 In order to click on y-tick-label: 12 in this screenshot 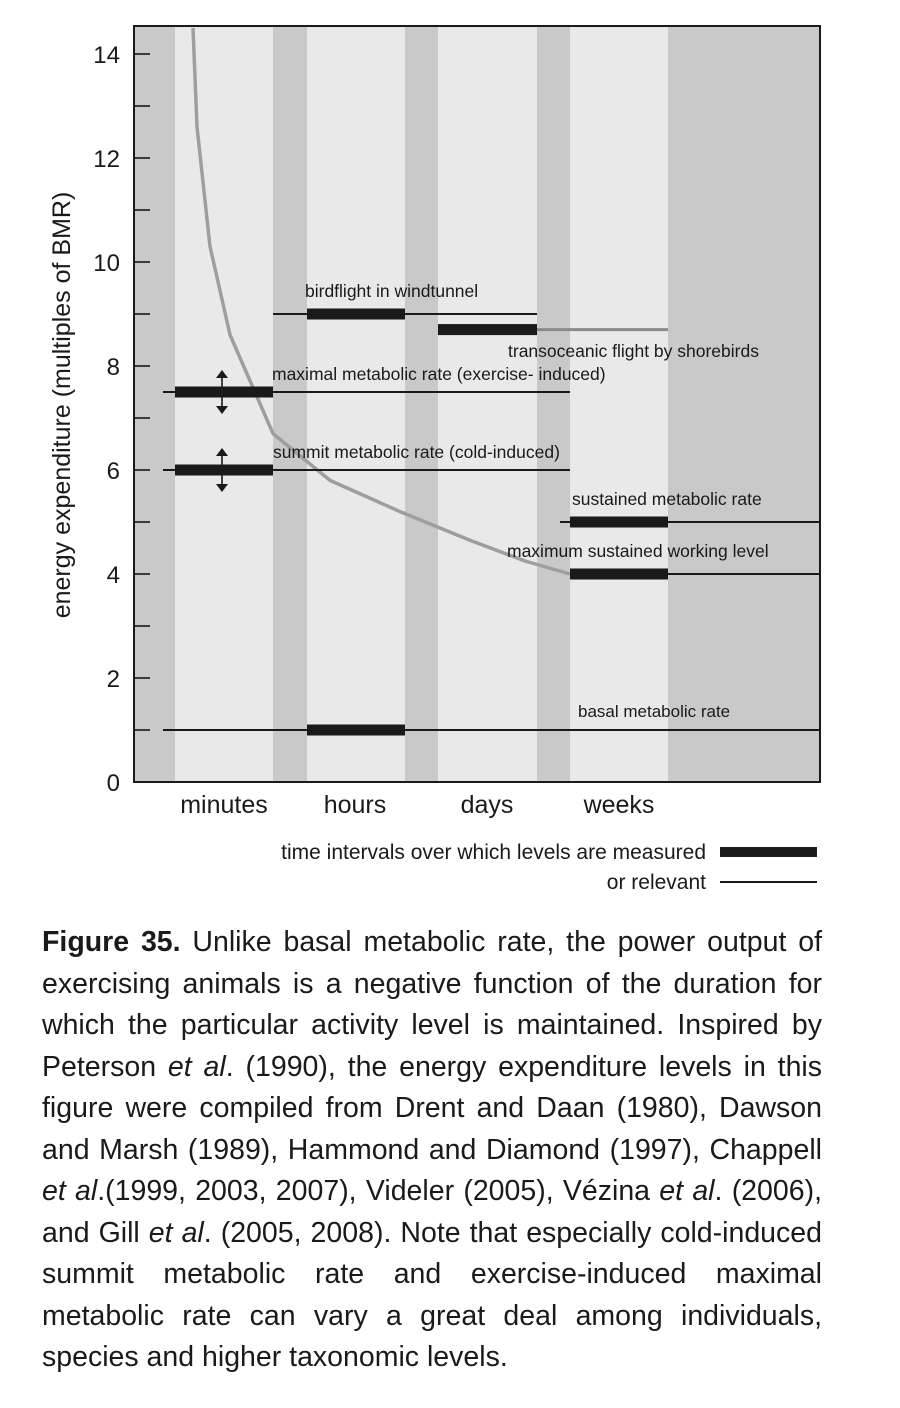, I will do `click(106, 159)`.